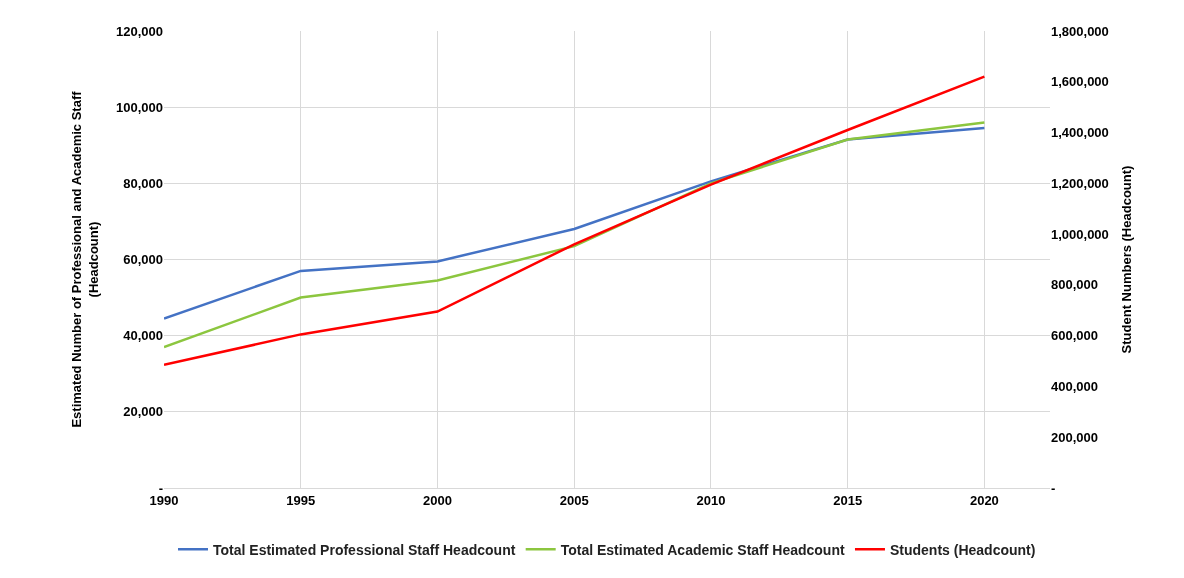 This screenshot has width=1184, height=578. I want to click on x-tick-label: 2020, so click(984, 500).